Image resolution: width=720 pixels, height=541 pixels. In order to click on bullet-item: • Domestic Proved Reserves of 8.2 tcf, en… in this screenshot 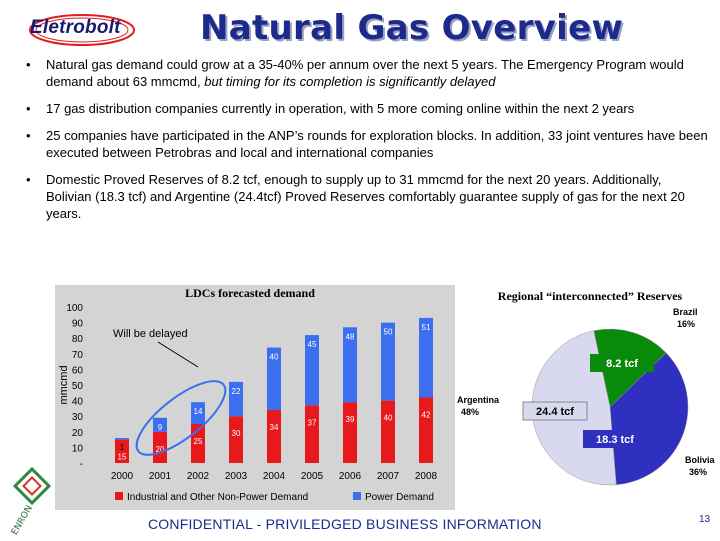, I will do `click(355, 196)`.